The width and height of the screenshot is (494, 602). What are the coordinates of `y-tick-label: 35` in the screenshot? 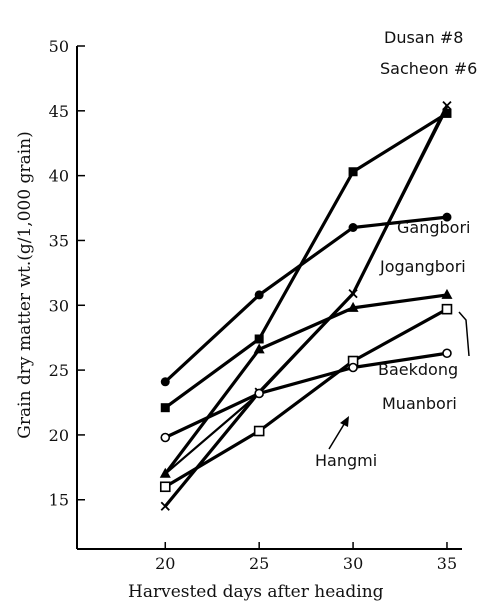 It's located at (59, 240).